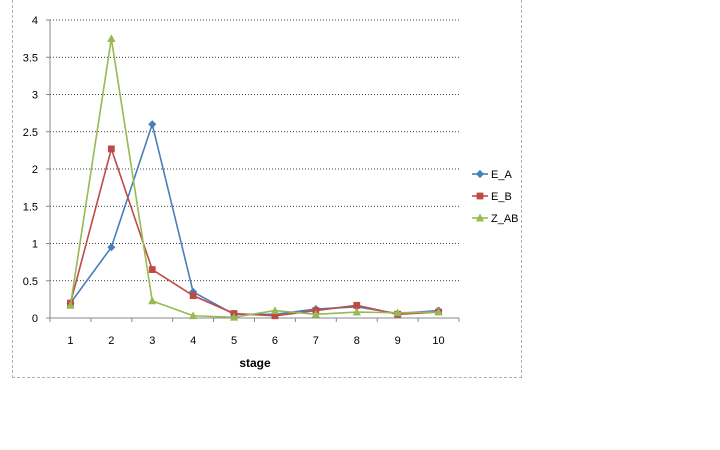  I want to click on x-tick-label: 10, so click(438, 341).